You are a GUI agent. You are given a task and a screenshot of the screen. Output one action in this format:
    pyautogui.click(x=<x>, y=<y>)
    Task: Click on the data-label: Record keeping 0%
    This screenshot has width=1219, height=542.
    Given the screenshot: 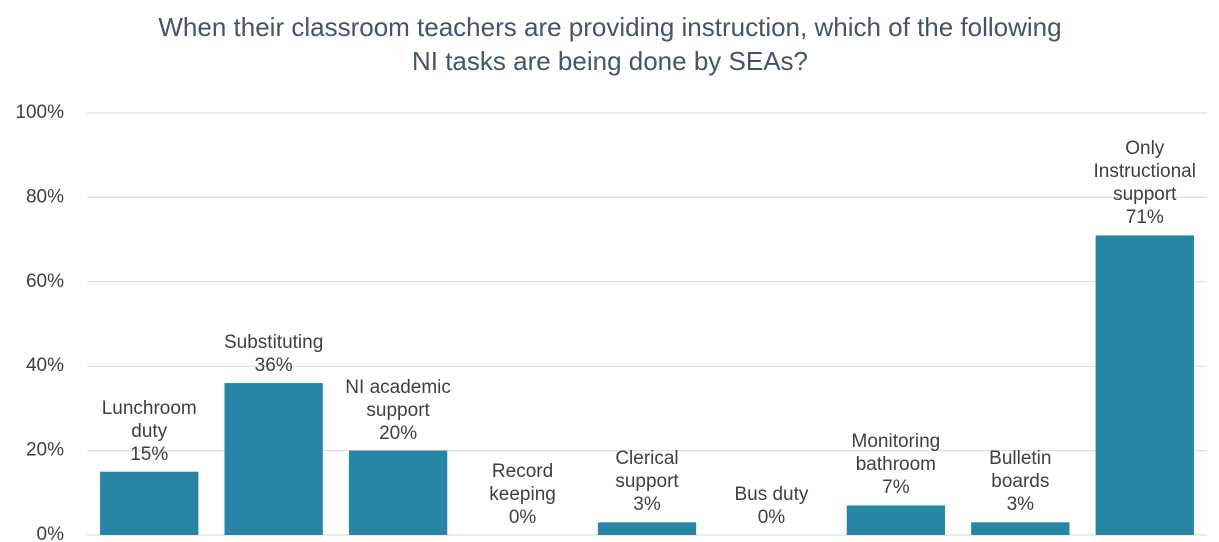 What is the action you would take?
    pyautogui.click(x=523, y=494)
    